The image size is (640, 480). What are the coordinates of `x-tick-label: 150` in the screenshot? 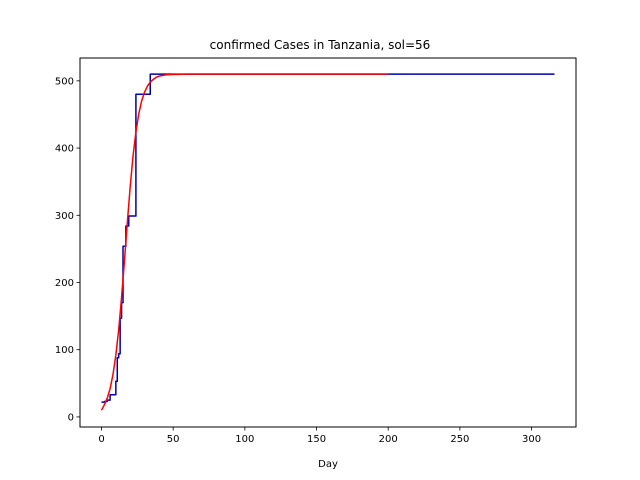 It's located at (316, 439).